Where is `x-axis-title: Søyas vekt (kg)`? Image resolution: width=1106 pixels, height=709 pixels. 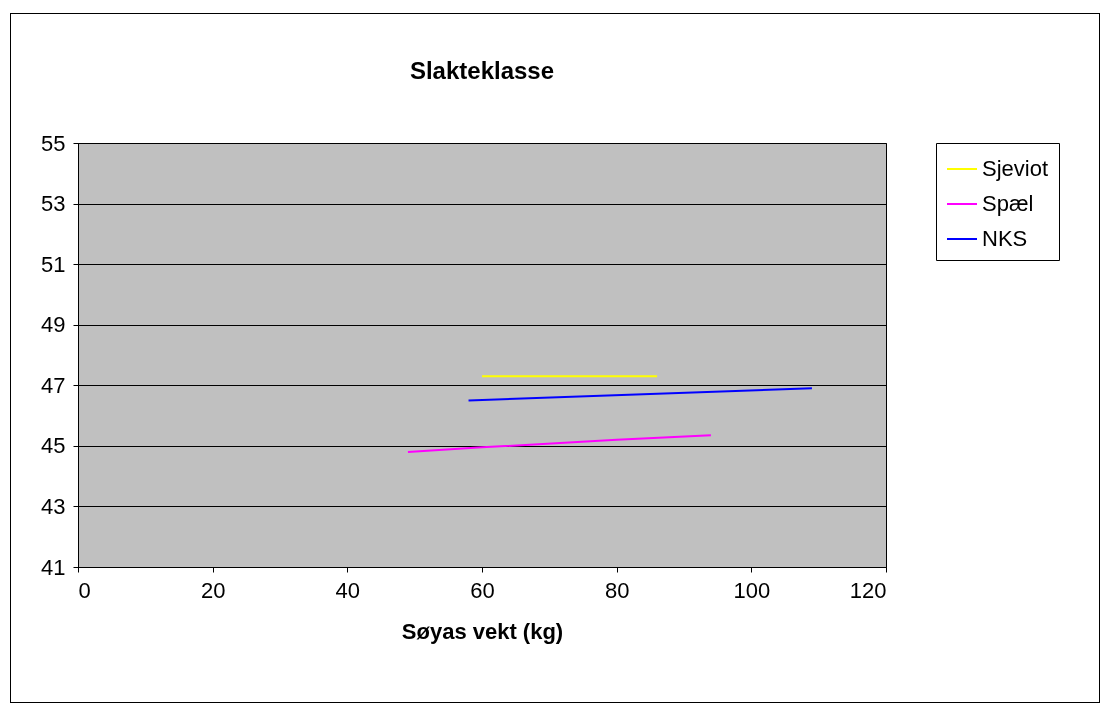
x-axis-title: Søyas vekt (kg) is located at coordinates (482, 631).